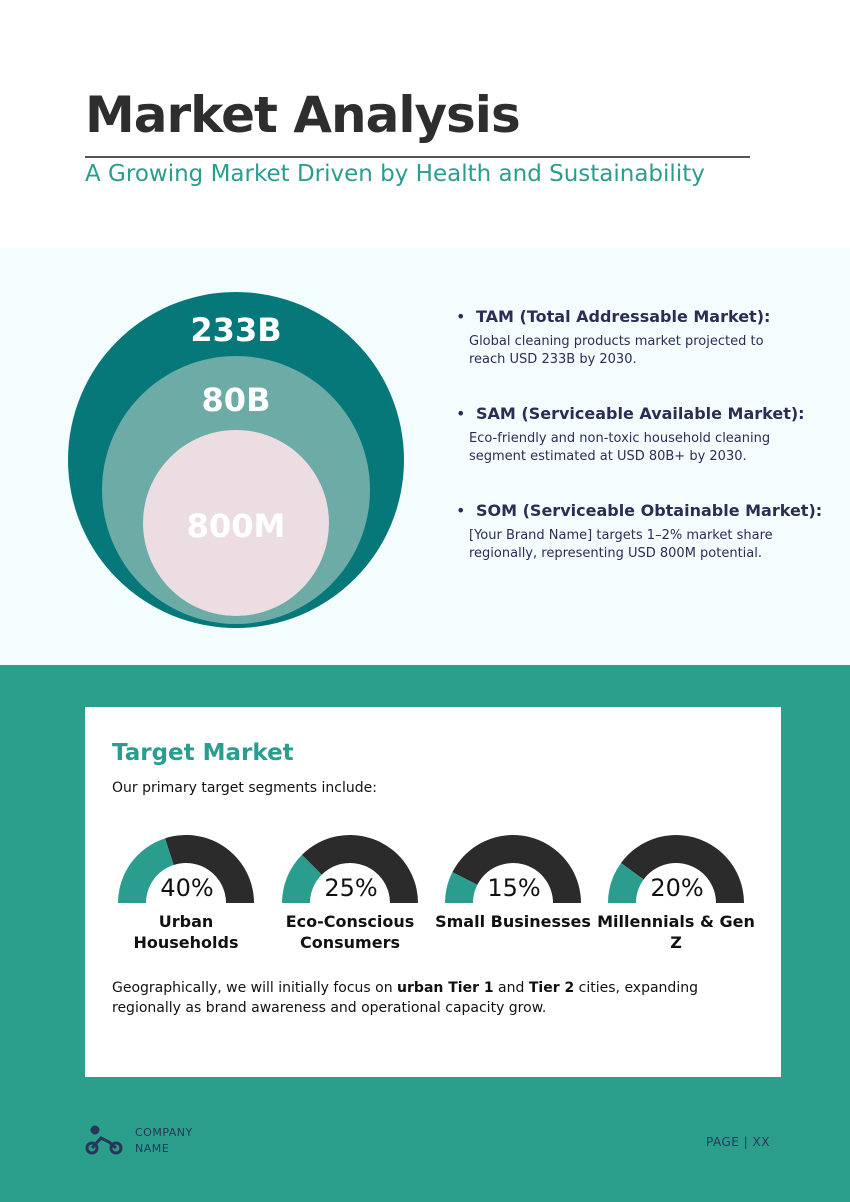  Describe the element at coordinates (513, 921) in the screenshot. I see `gauge-label: Small Businesses` at that location.